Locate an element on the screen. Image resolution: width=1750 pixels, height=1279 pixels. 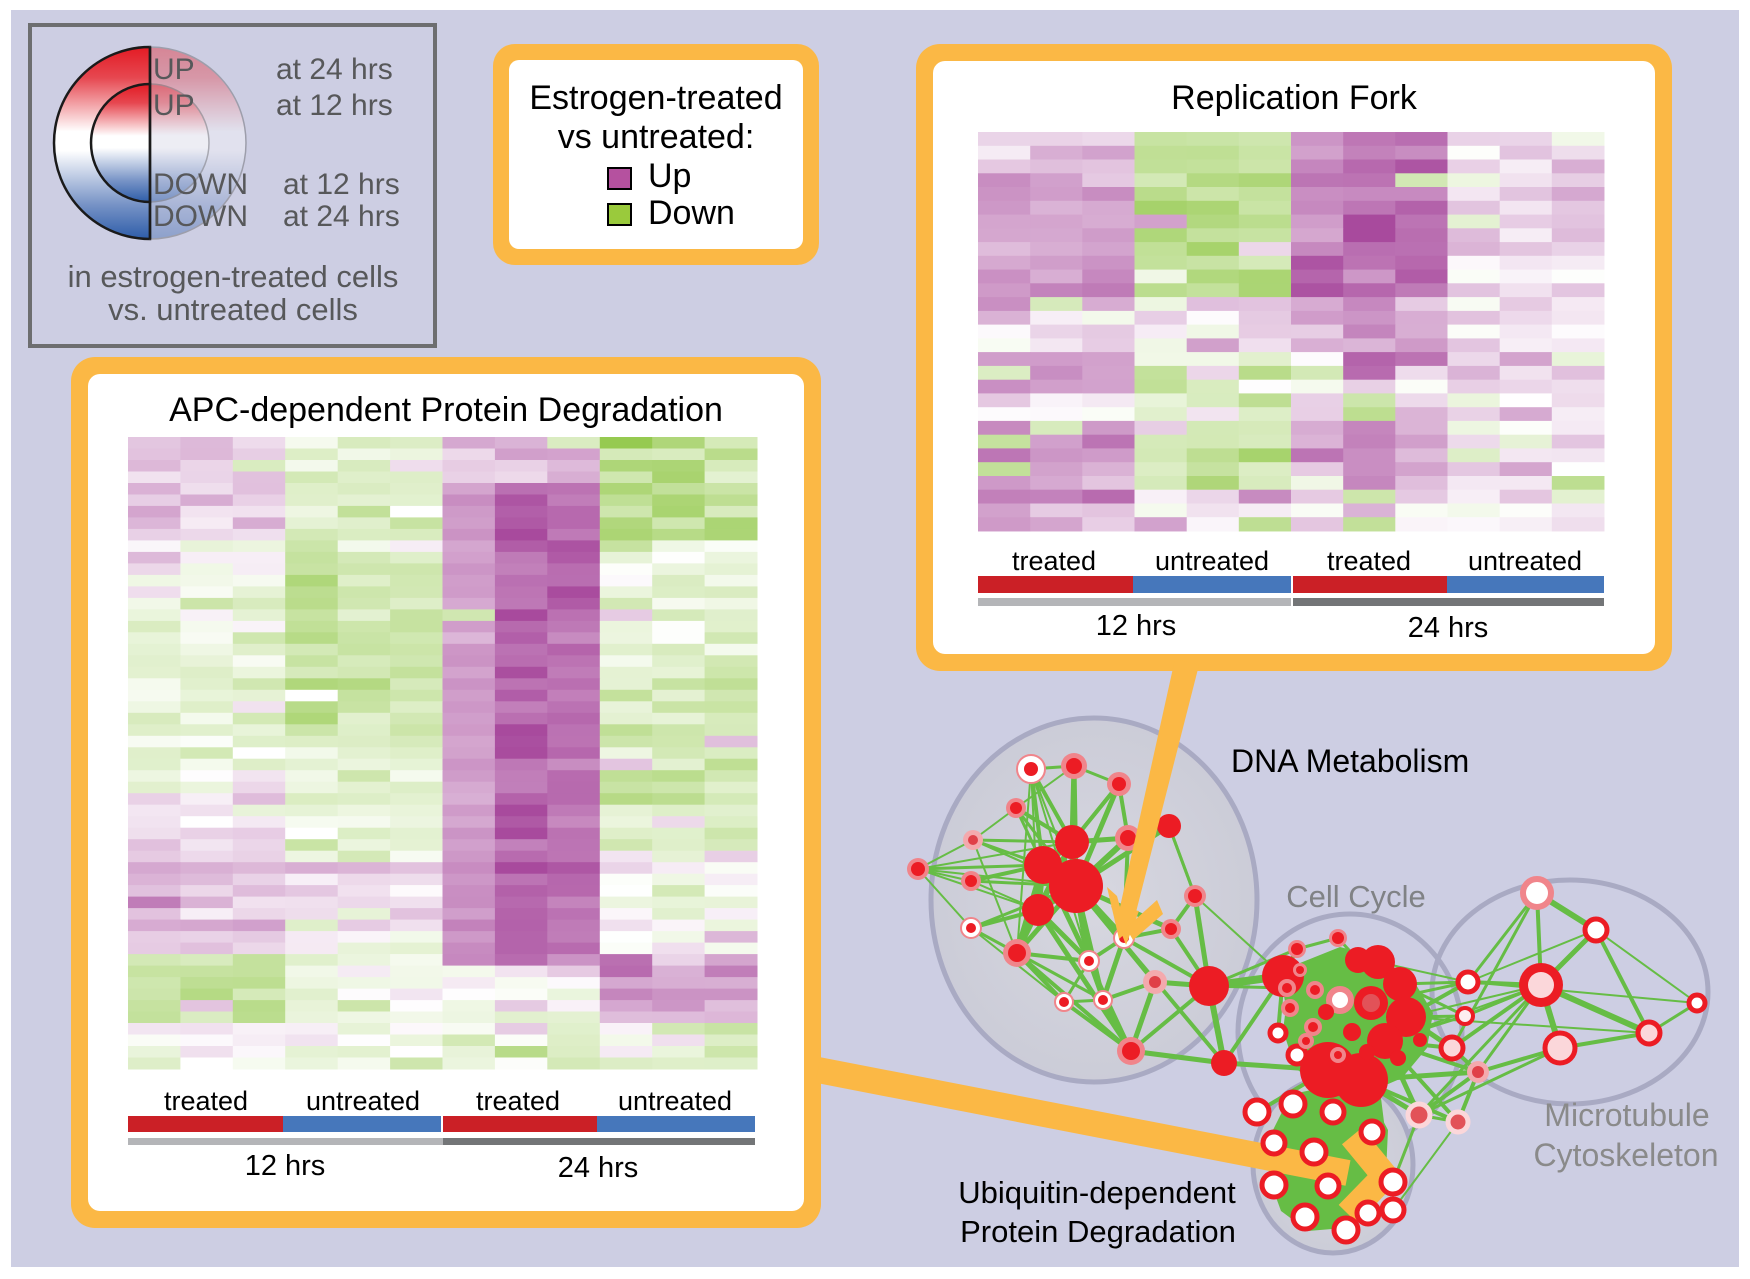
svg-text: Microtubule is located at coordinates (1626, 1115).